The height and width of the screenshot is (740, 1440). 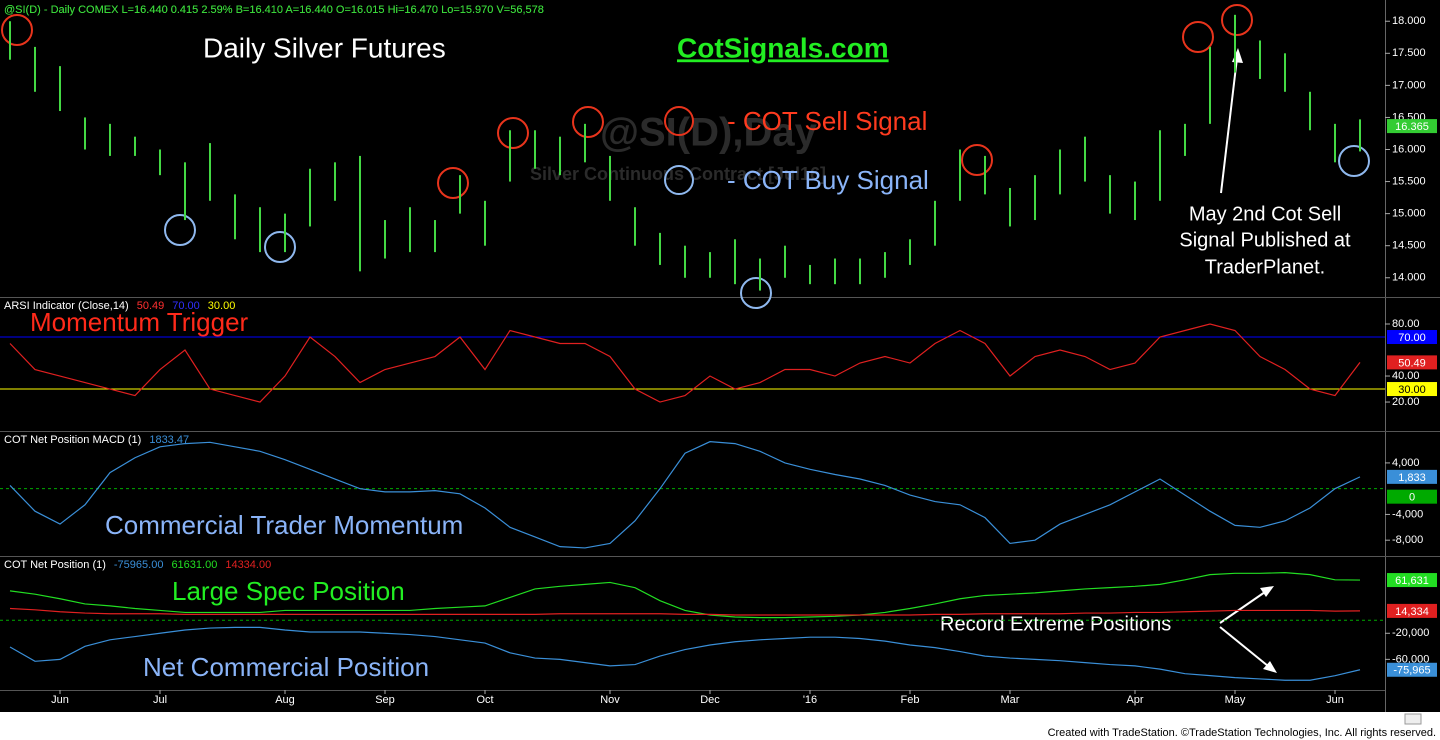 I want to click on axis-value-label: 70.00, so click(x=1412, y=338).